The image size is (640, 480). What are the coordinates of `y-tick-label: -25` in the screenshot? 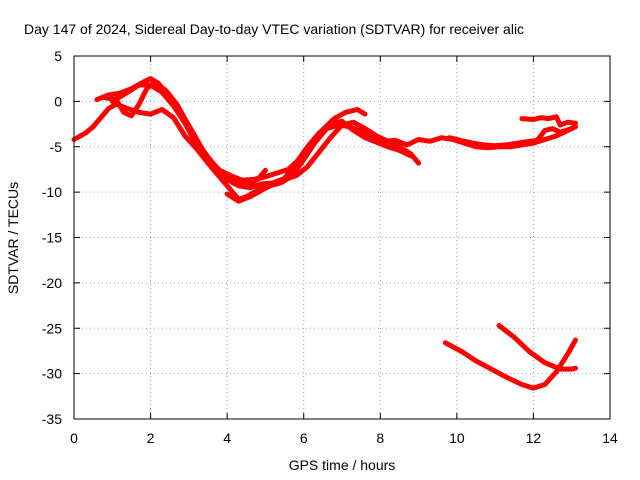 It's located at (52, 328).